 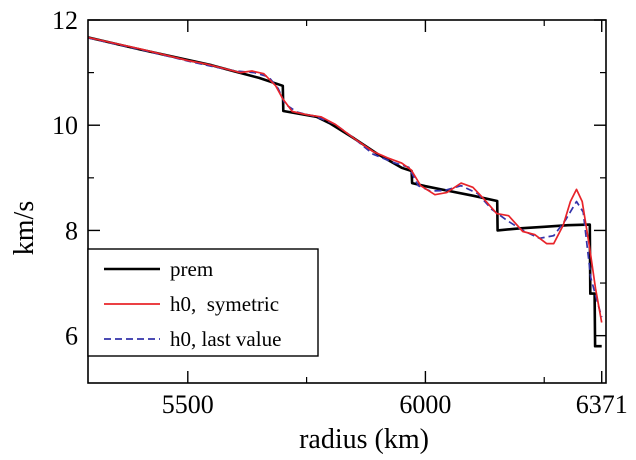 What do you see at coordinates (71, 230) in the screenshot?
I see `y-tick-label: 8` at bounding box center [71, 230].